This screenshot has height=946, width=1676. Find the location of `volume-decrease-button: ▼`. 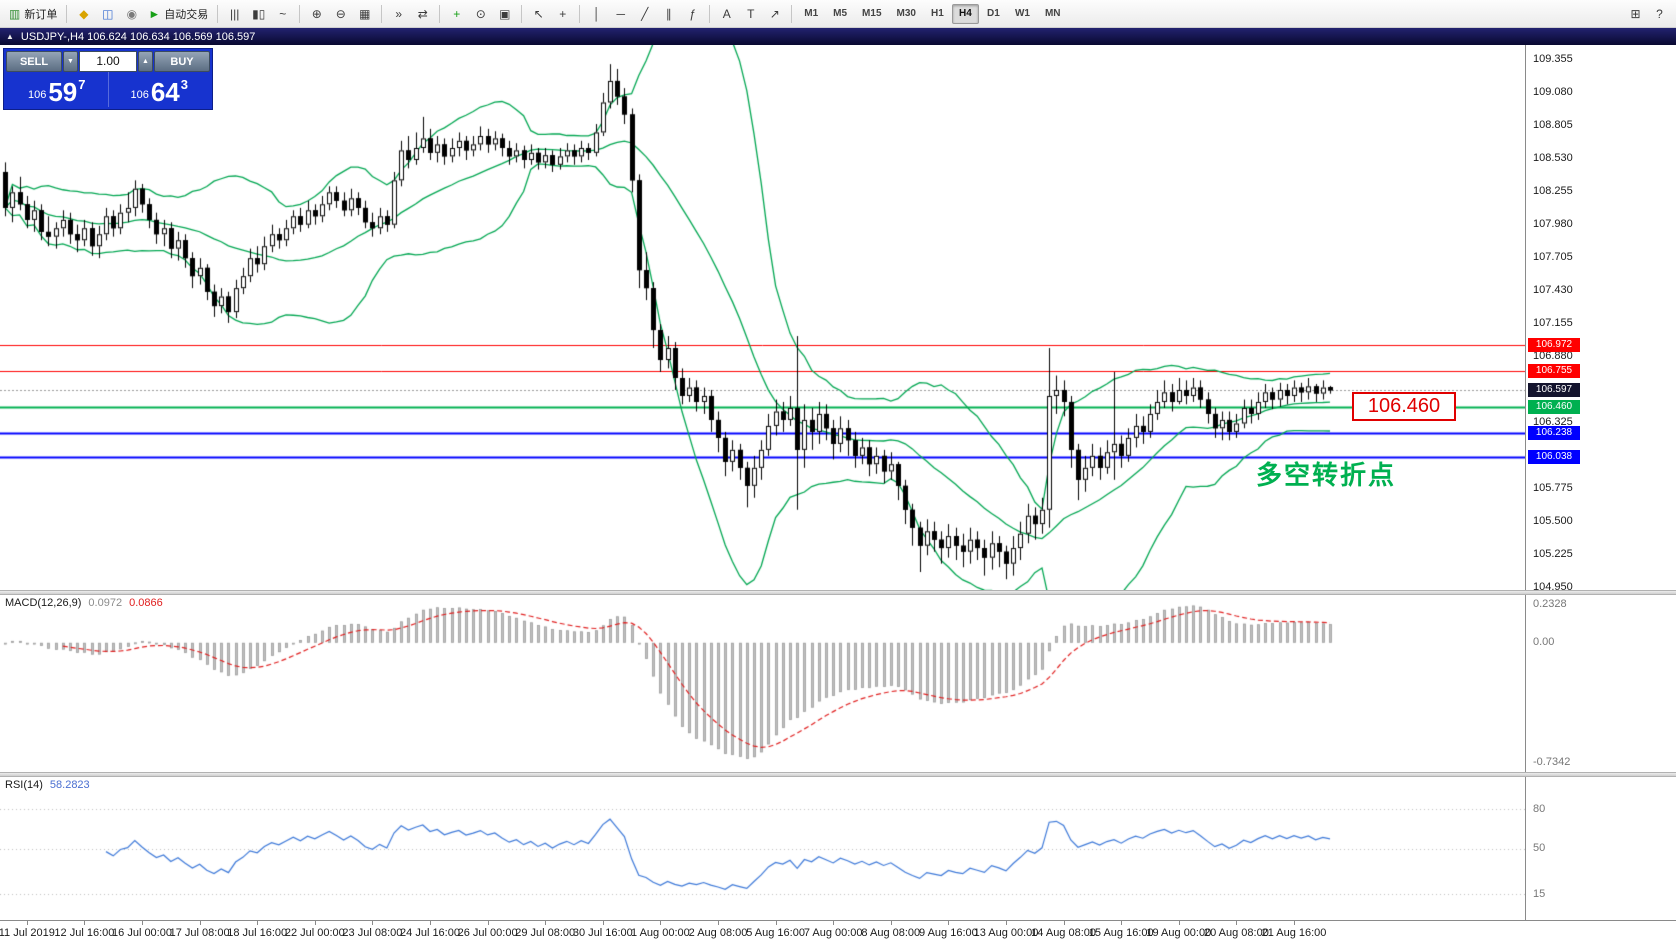

volume-decrease-button: ▼ is located at coordinates (70, 61).